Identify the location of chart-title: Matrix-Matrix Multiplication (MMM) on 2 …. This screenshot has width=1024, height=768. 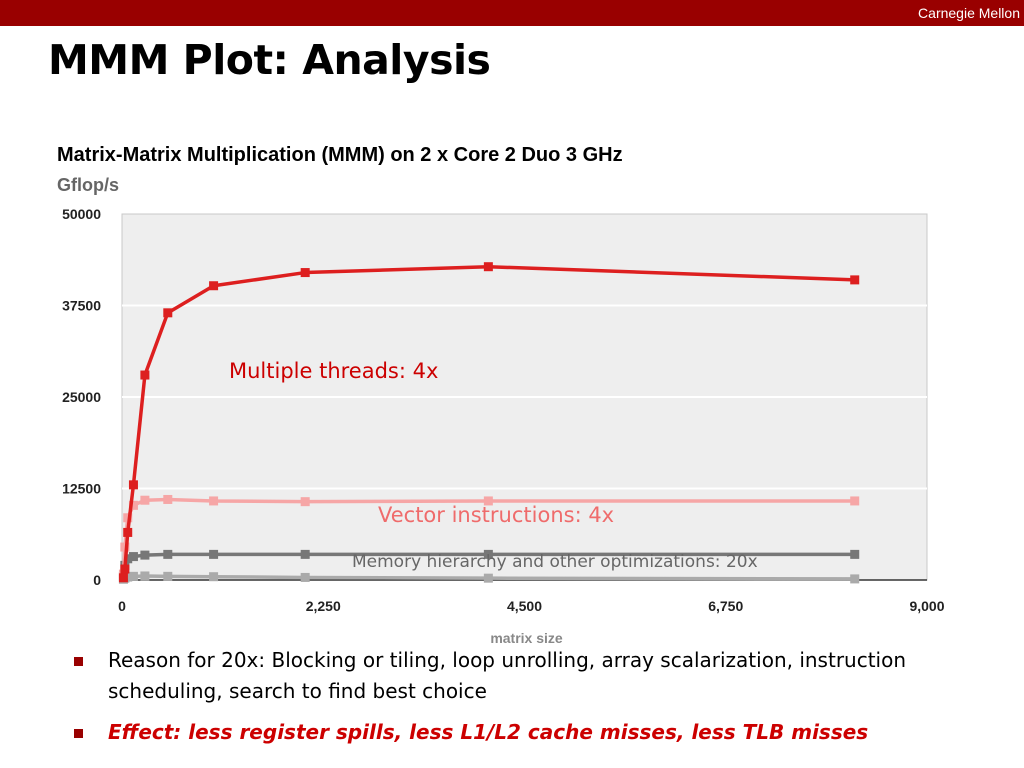
(340, 155).